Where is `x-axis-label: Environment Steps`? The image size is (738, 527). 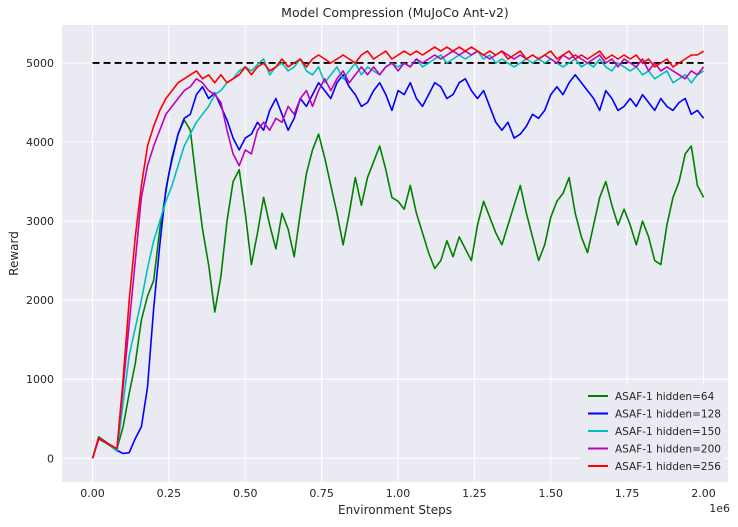 x-axis-label: Environment Steps is located at coordinates (395, 510).